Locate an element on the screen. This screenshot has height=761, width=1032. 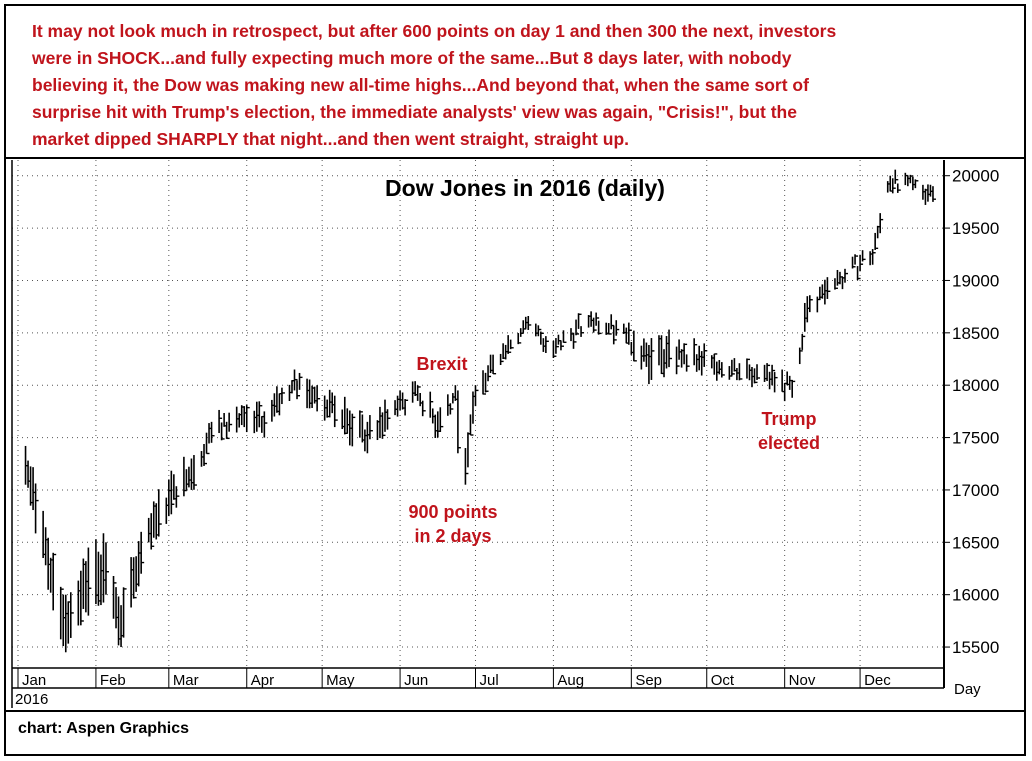
month-label-dec: Dec is located at coordinates (877, 680).